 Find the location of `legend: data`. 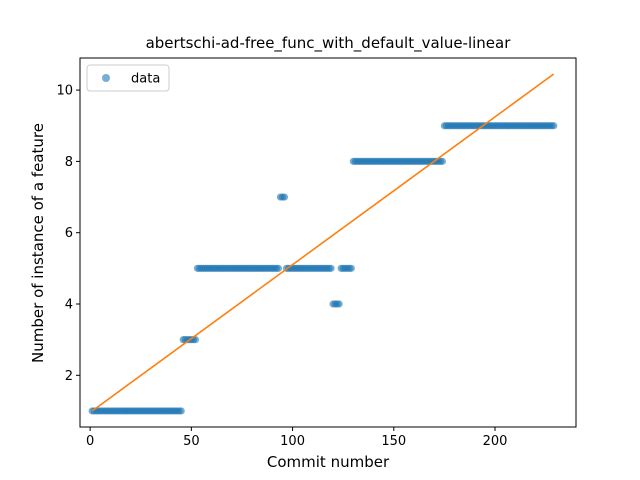

legend: data is located at coordinates (128, 78).